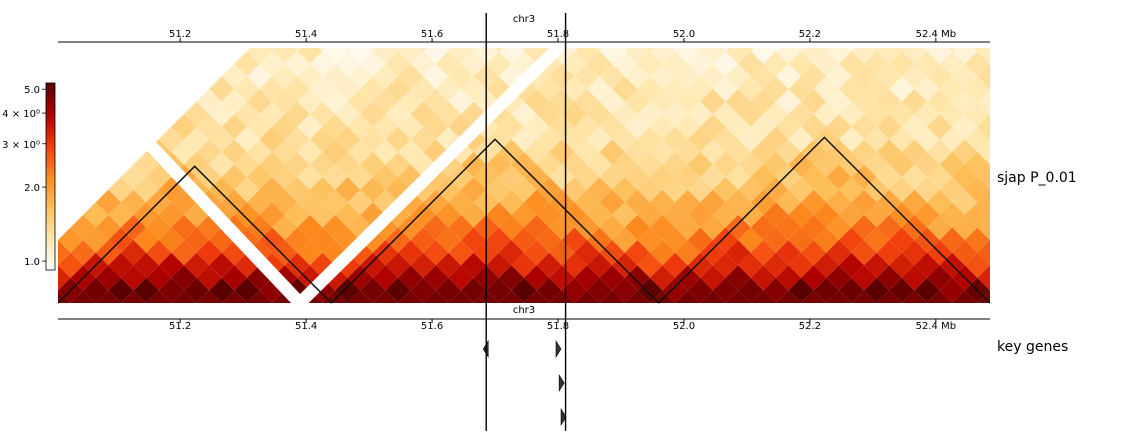 The image size is (1133, 444). I want to click on chromosome-label-bottom: chr3, so click(524, 310).